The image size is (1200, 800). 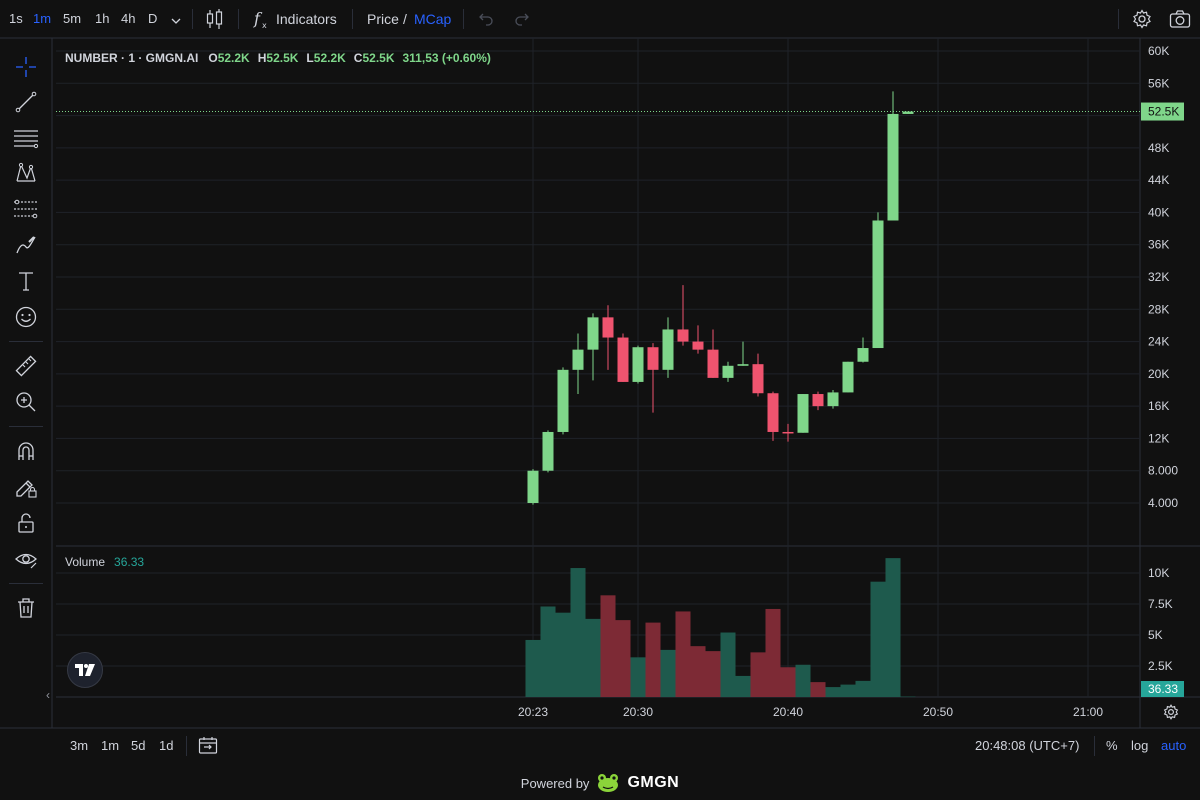 What do you see at coordinates (26, 209) in the screenshot?
I see `fib-retracement-icon` at bounding box center [26, 209].